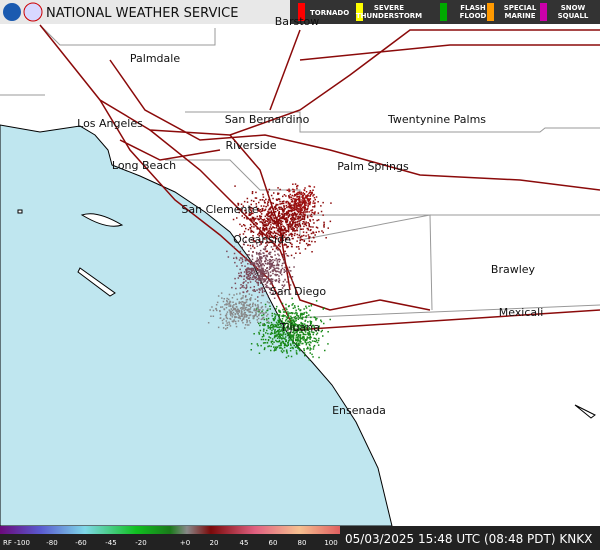 This screenshot has width=600, height=550. What do you see at coordinates (373, 166) in the screenshot?
I see `city-label: Palm Springs` at bounding box center [373, 166].